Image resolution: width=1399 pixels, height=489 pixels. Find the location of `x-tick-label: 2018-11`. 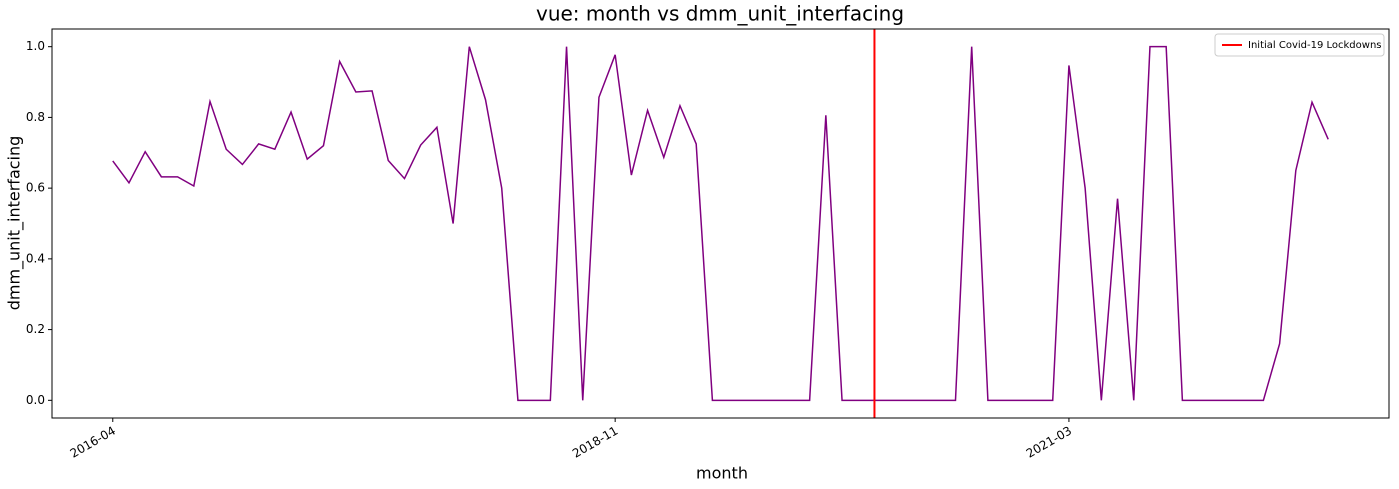

x-tick-label: 2018-11 is located at coordinates (595, 442).